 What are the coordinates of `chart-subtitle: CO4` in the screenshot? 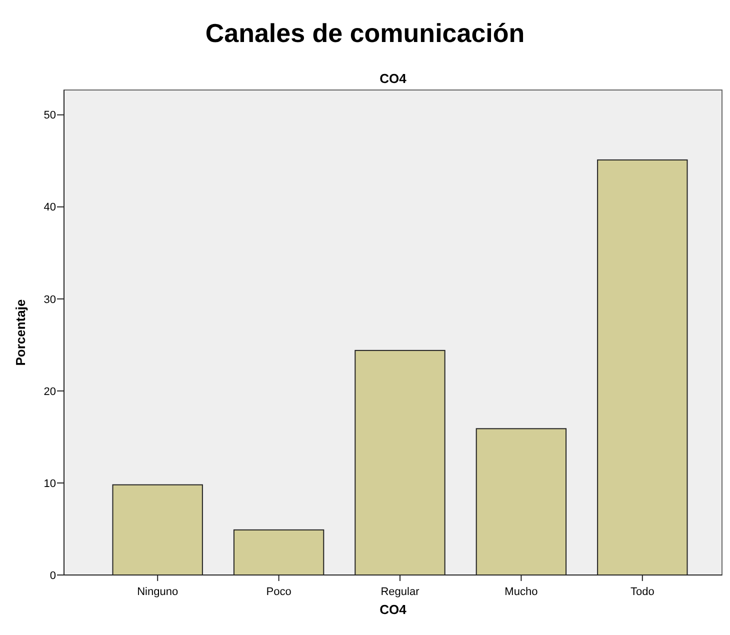 It's located at (394, 78).